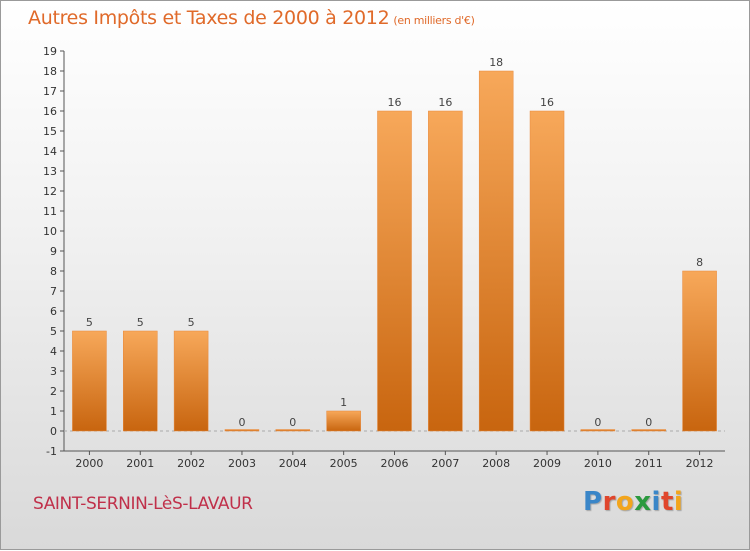 Image resolution: width=750 pixels, height=551 pixels. Describe the element at coordinates (445, 463) in the screenshot. I see `x-tick-label: 2007` at that location.